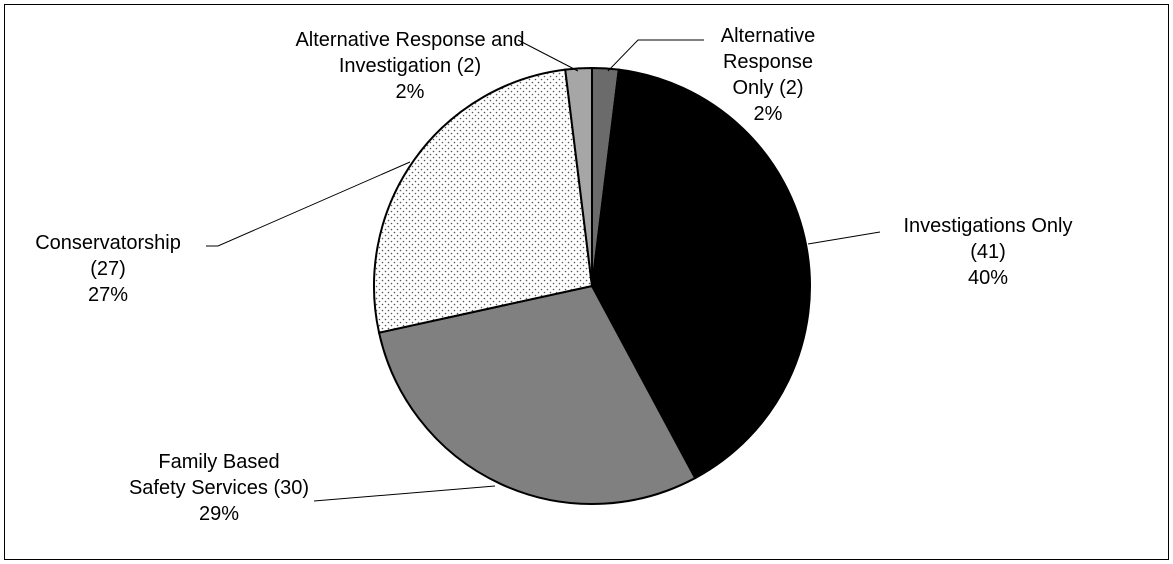  I want to click on data-label: Conservatorship (27) 27%, so click(108, 269).